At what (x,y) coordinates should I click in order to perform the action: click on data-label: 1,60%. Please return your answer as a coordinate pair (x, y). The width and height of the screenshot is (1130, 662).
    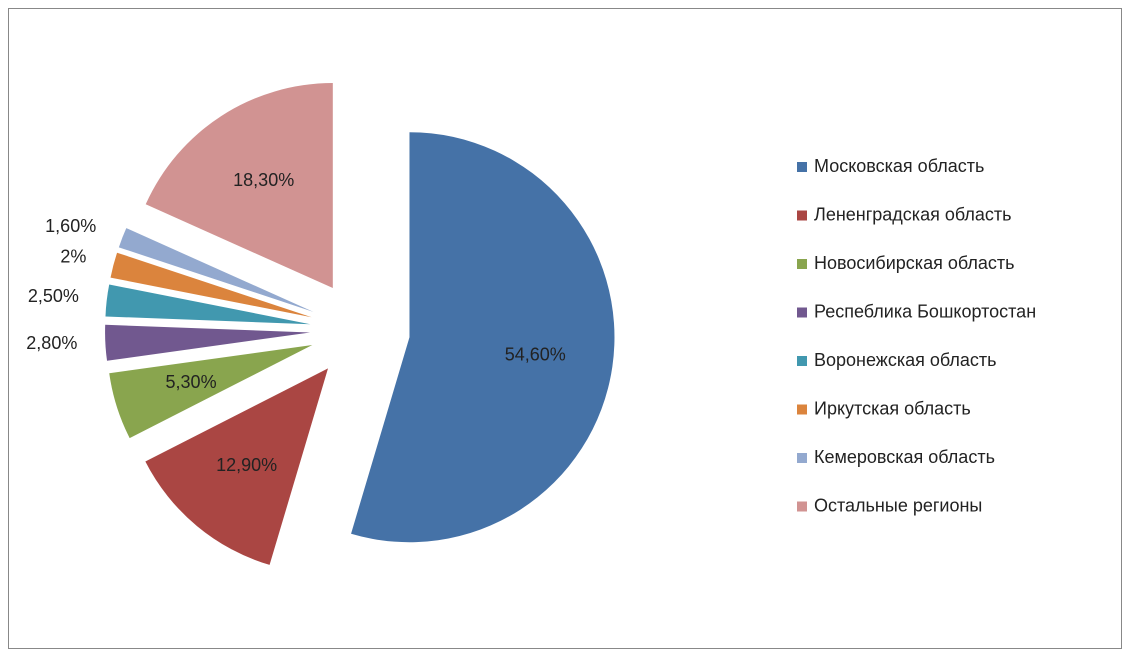
    Looking at the image, I should click on (70, 226).